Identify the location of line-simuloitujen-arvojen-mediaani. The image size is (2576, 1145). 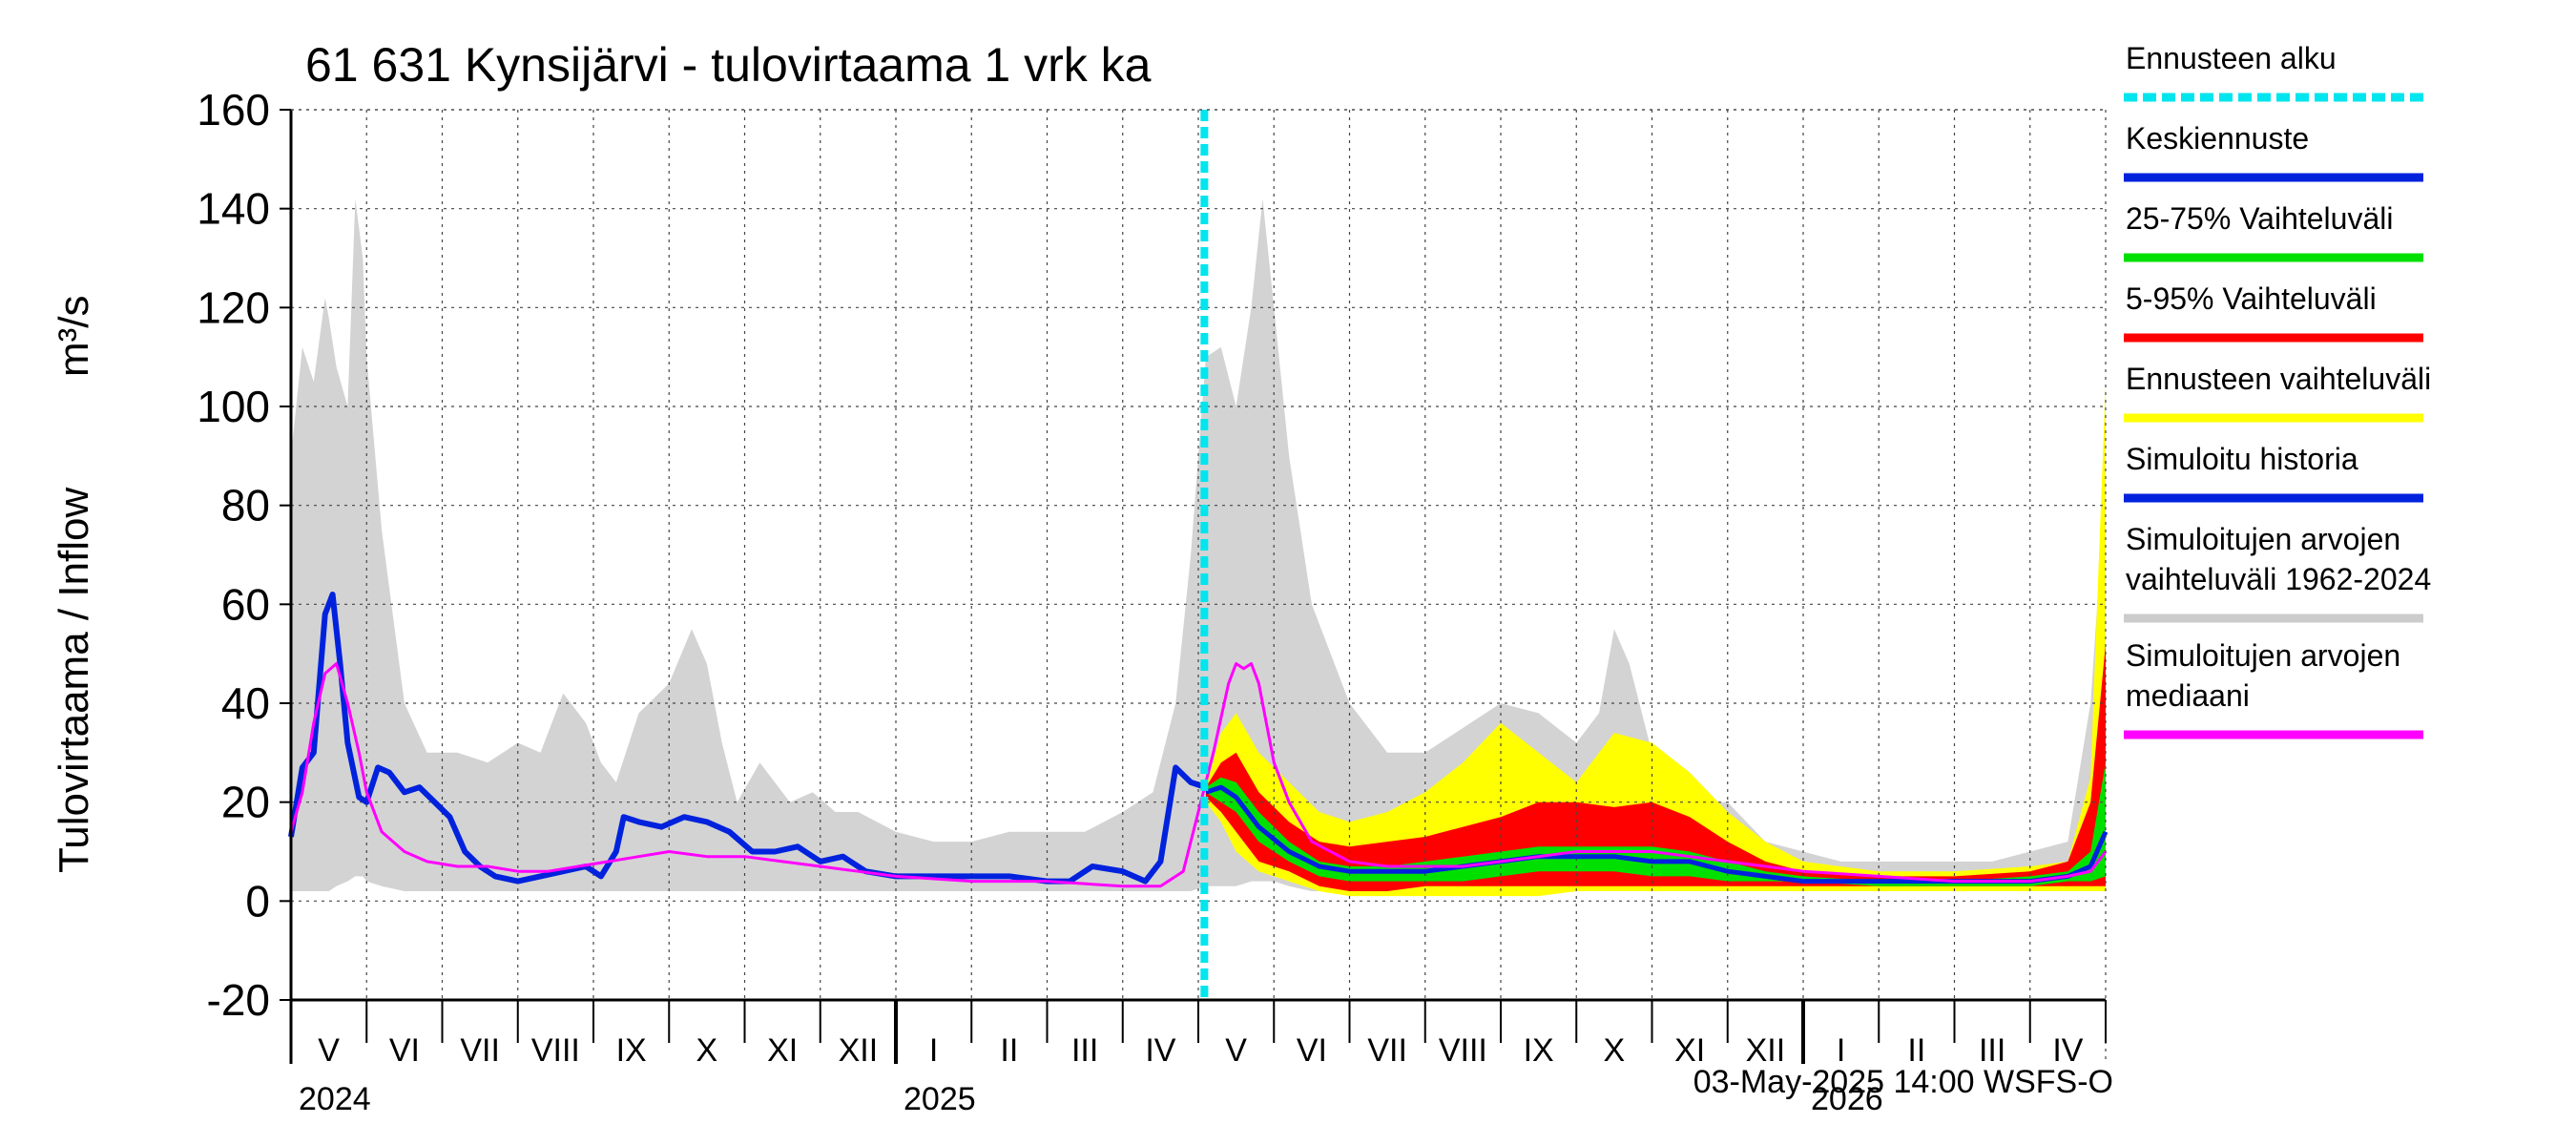
(1198, 775).